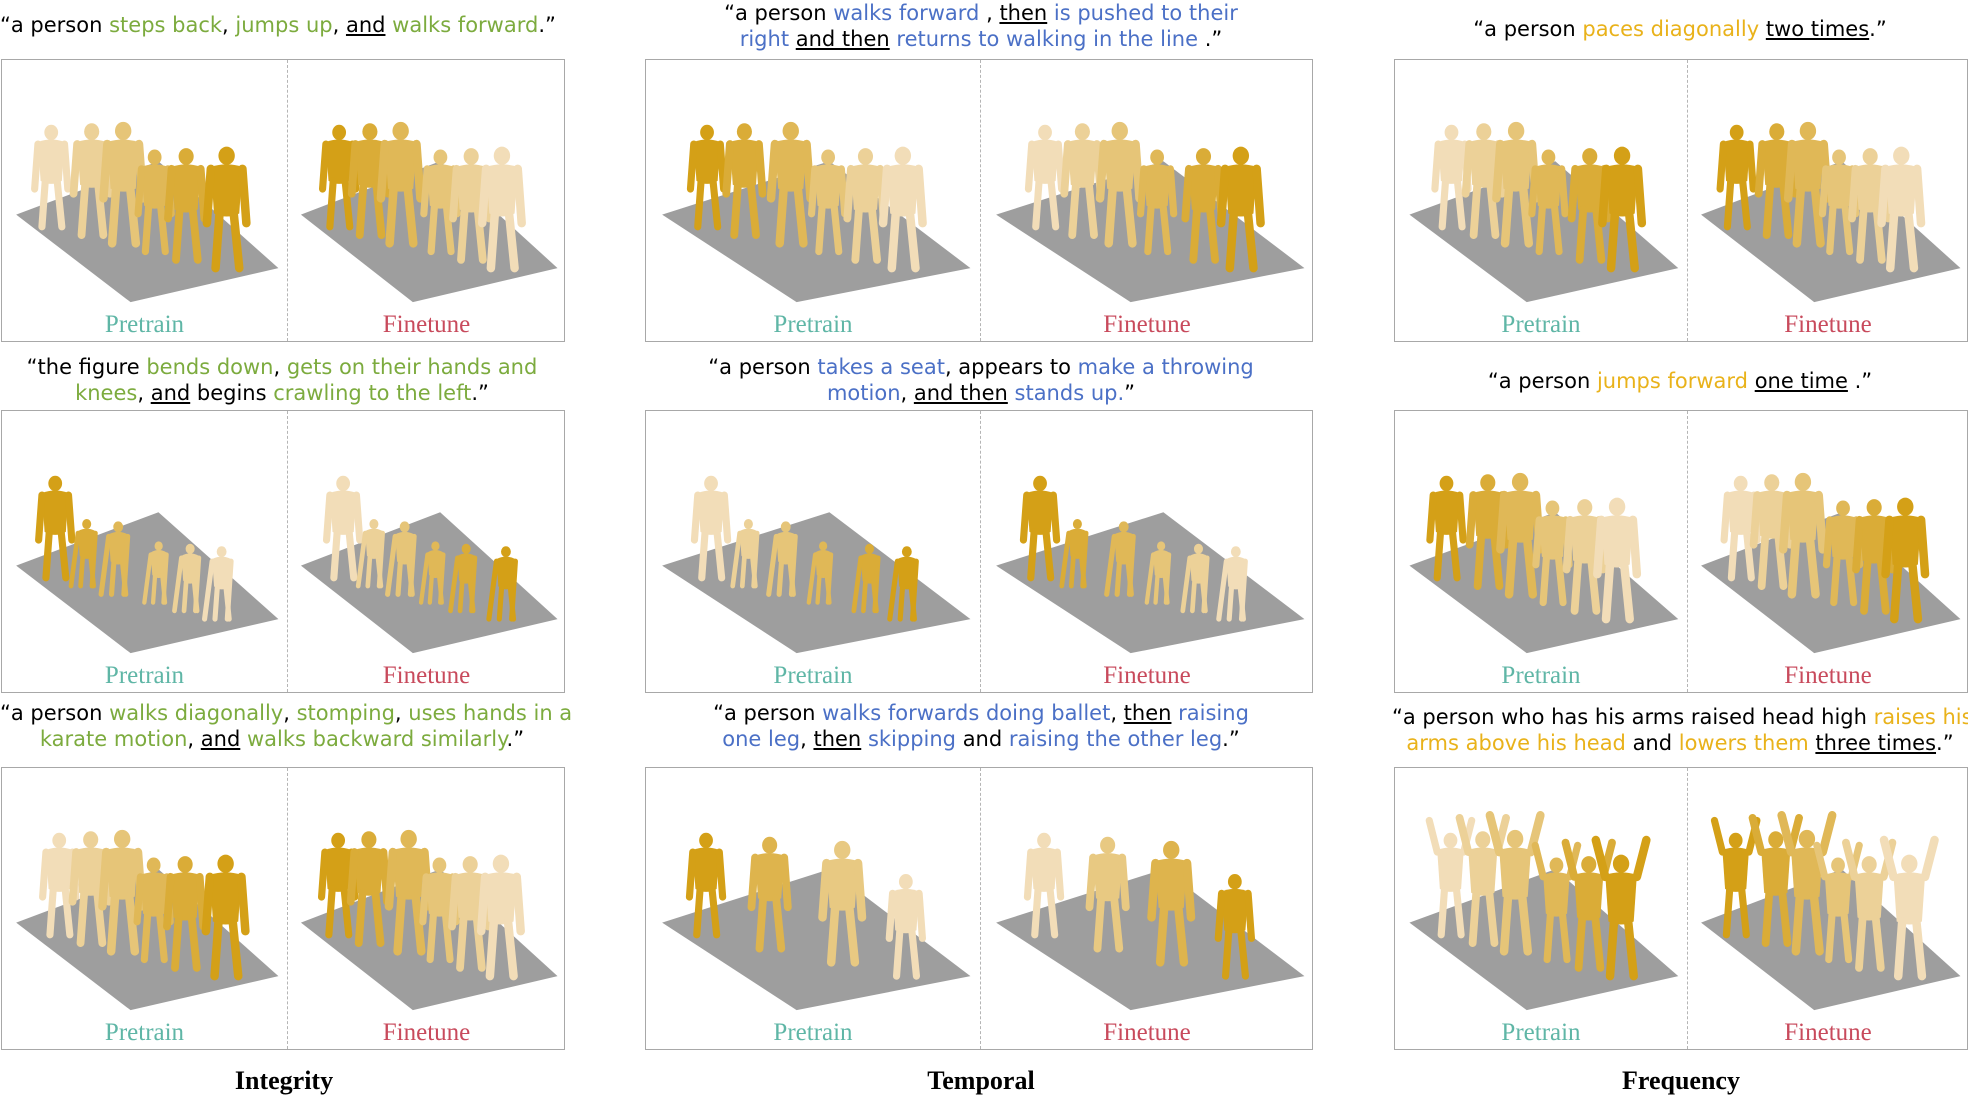  I want to click on panel-integrity-3: Pretrain Finetune, so click(283, 908).